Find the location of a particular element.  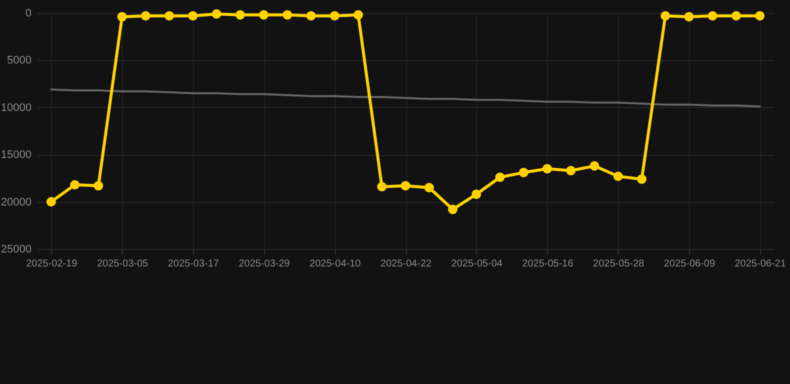

y-tick-label: 5000 is located at coordinates (19, 60).